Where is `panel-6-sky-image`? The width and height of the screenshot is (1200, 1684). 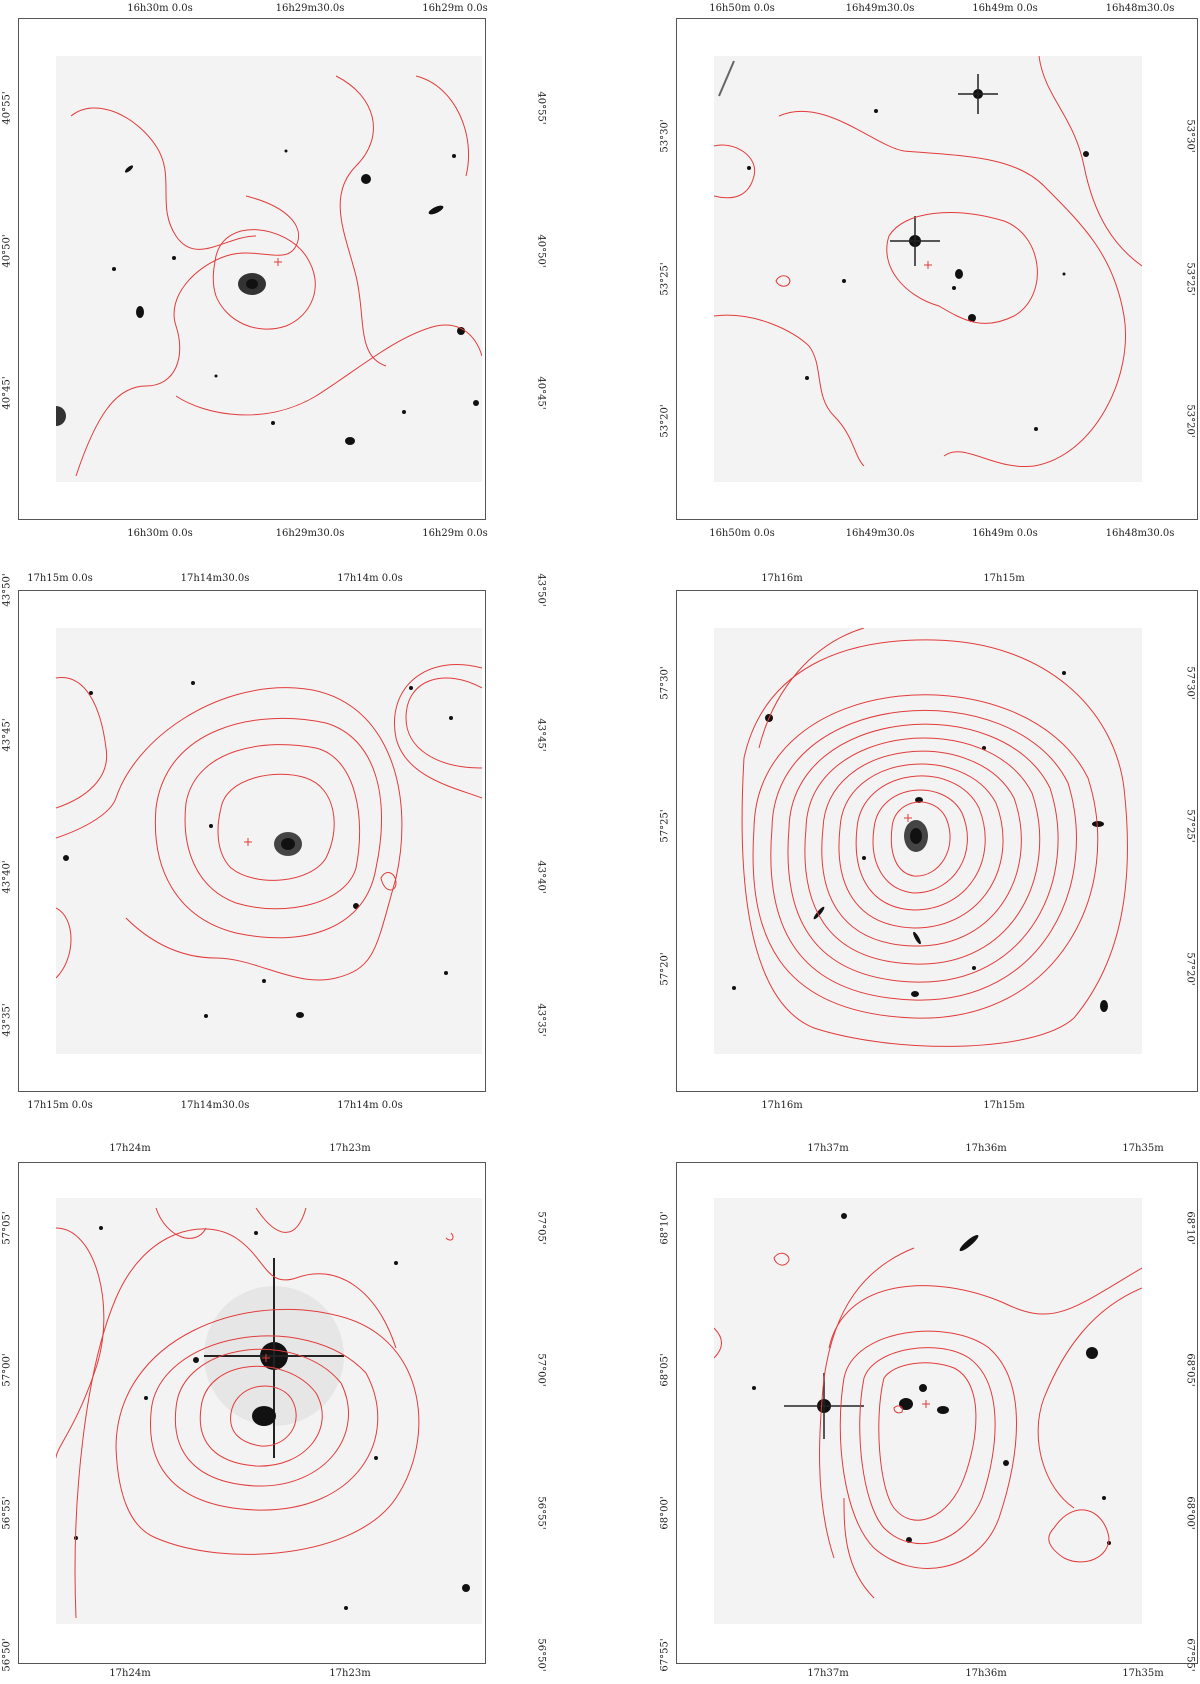 panel-6-sky-image is located at coordinates (928, 1411).